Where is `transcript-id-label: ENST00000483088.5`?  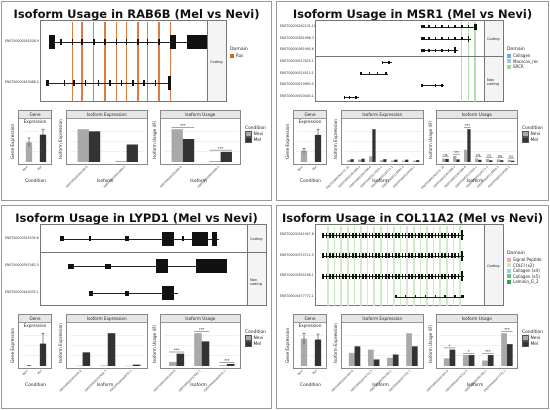 transcript-id-label: ENST00000483088.5 is located at coordinates (22, 81).